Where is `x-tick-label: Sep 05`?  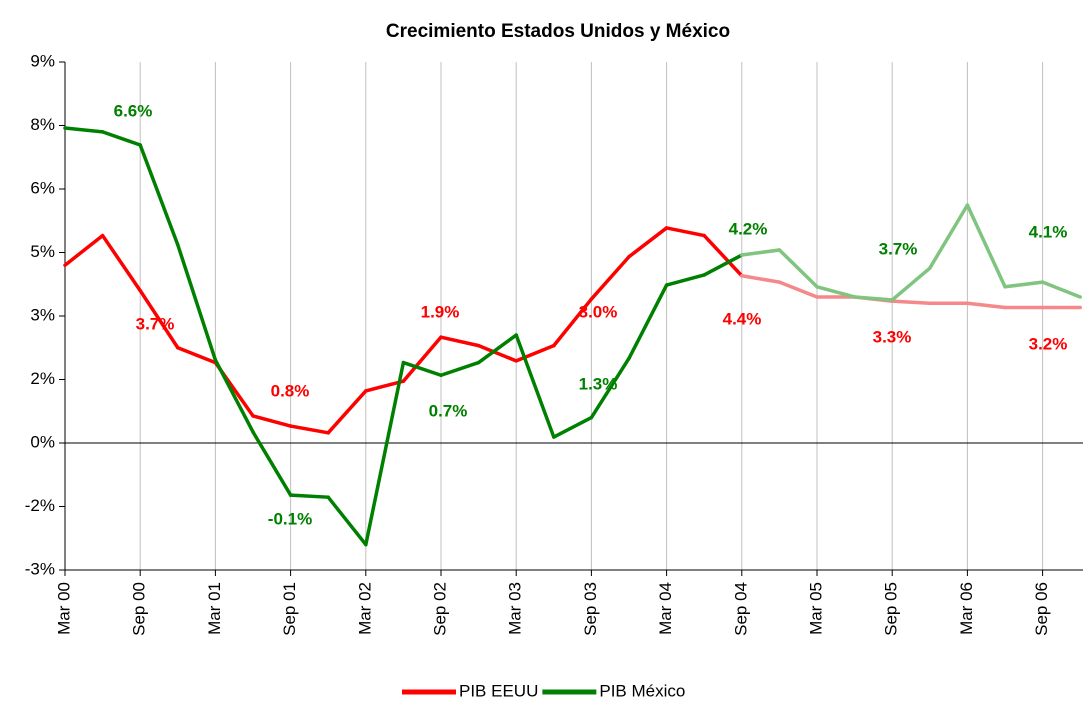 x-tick-label: Sep 05 is located at coordinates (891, 609).